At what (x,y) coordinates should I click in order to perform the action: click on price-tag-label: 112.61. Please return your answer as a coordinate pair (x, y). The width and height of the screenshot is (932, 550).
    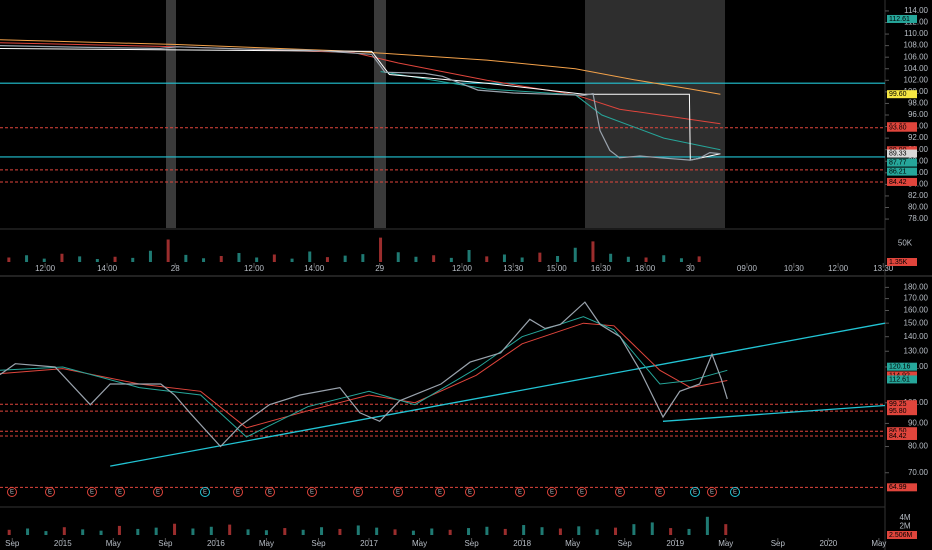
    Looking at the image, I should click on (899, 19).